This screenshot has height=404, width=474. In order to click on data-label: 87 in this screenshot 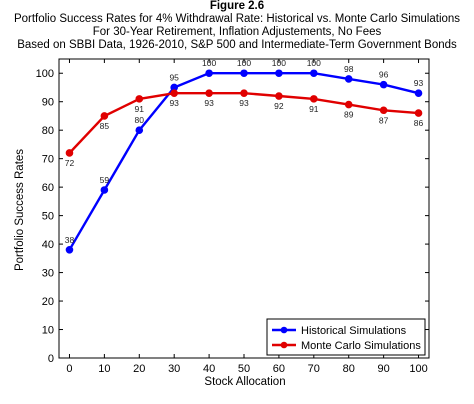, I will do `click(384, 120)`.